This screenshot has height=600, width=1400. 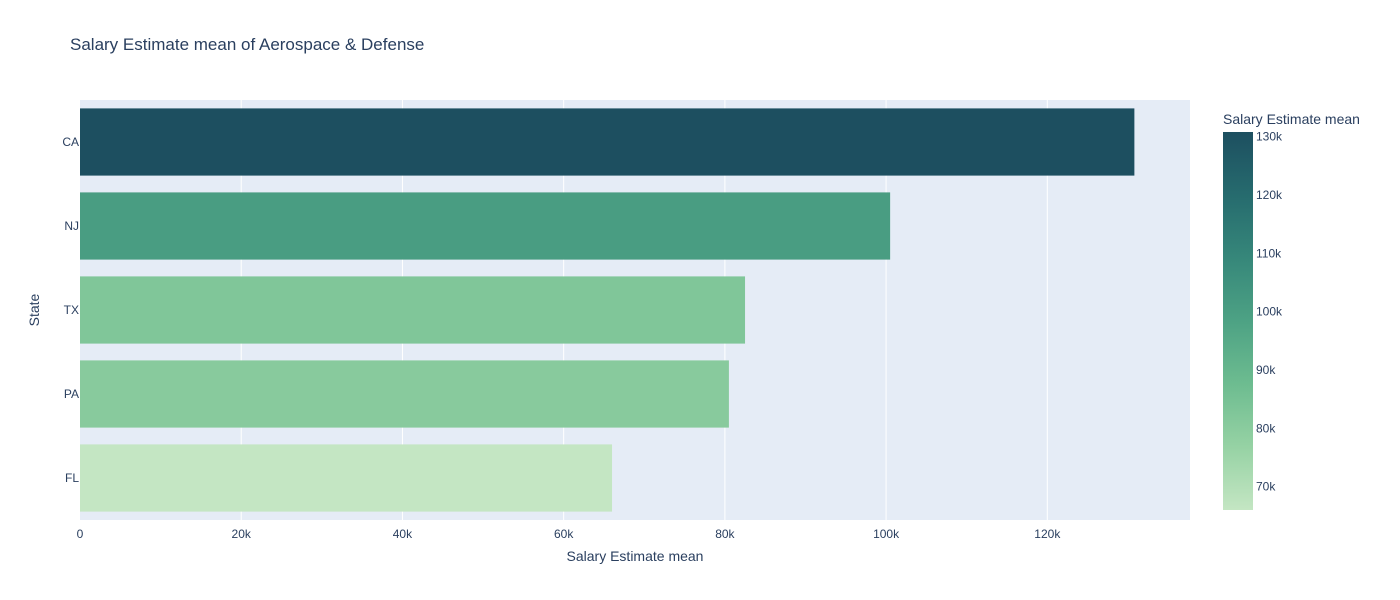 I want to click on colorbar, so click(x=1238, y=321).